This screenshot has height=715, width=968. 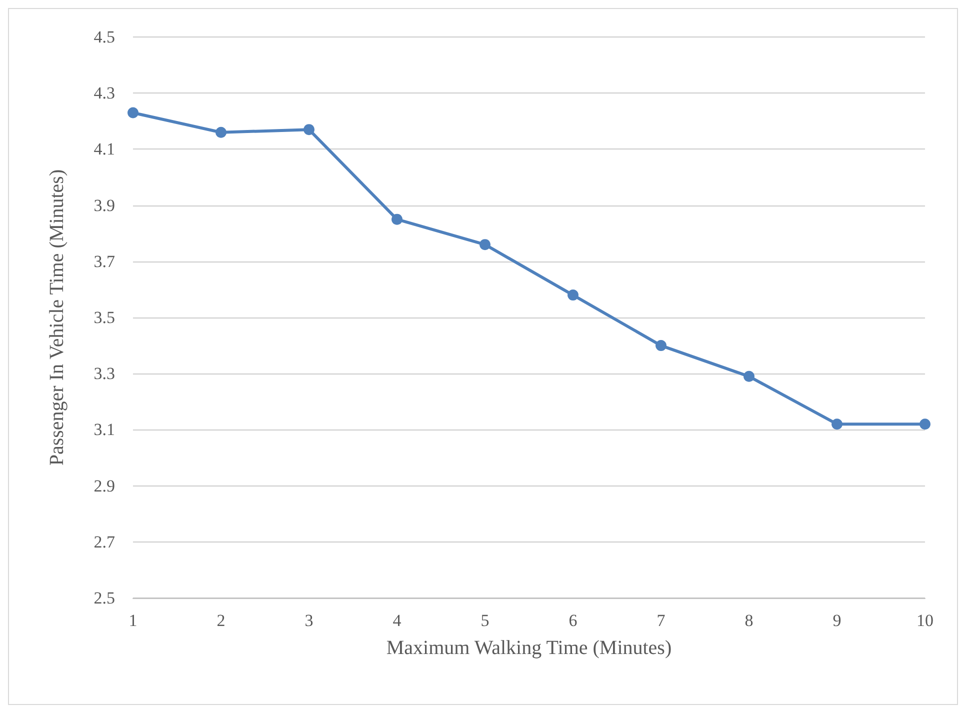 What do you see at coordinates (221, 620) in the screenshot?
I see `x-tick-label: 2` at bounding box center [221, 620].